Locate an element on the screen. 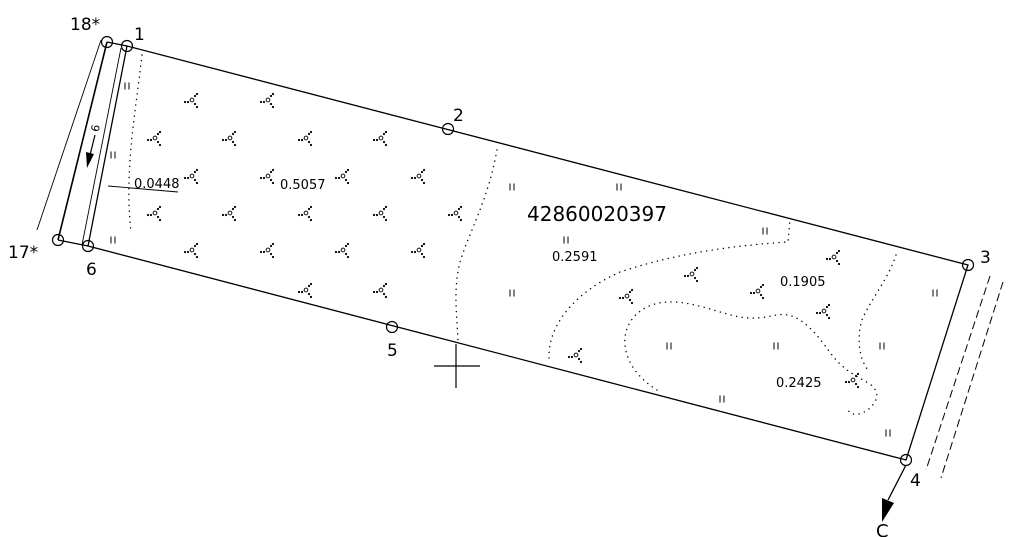 The width and height of the screenshot is (1009, 537). area-label-3: 0.2591 is located at coordinates (575, 257).